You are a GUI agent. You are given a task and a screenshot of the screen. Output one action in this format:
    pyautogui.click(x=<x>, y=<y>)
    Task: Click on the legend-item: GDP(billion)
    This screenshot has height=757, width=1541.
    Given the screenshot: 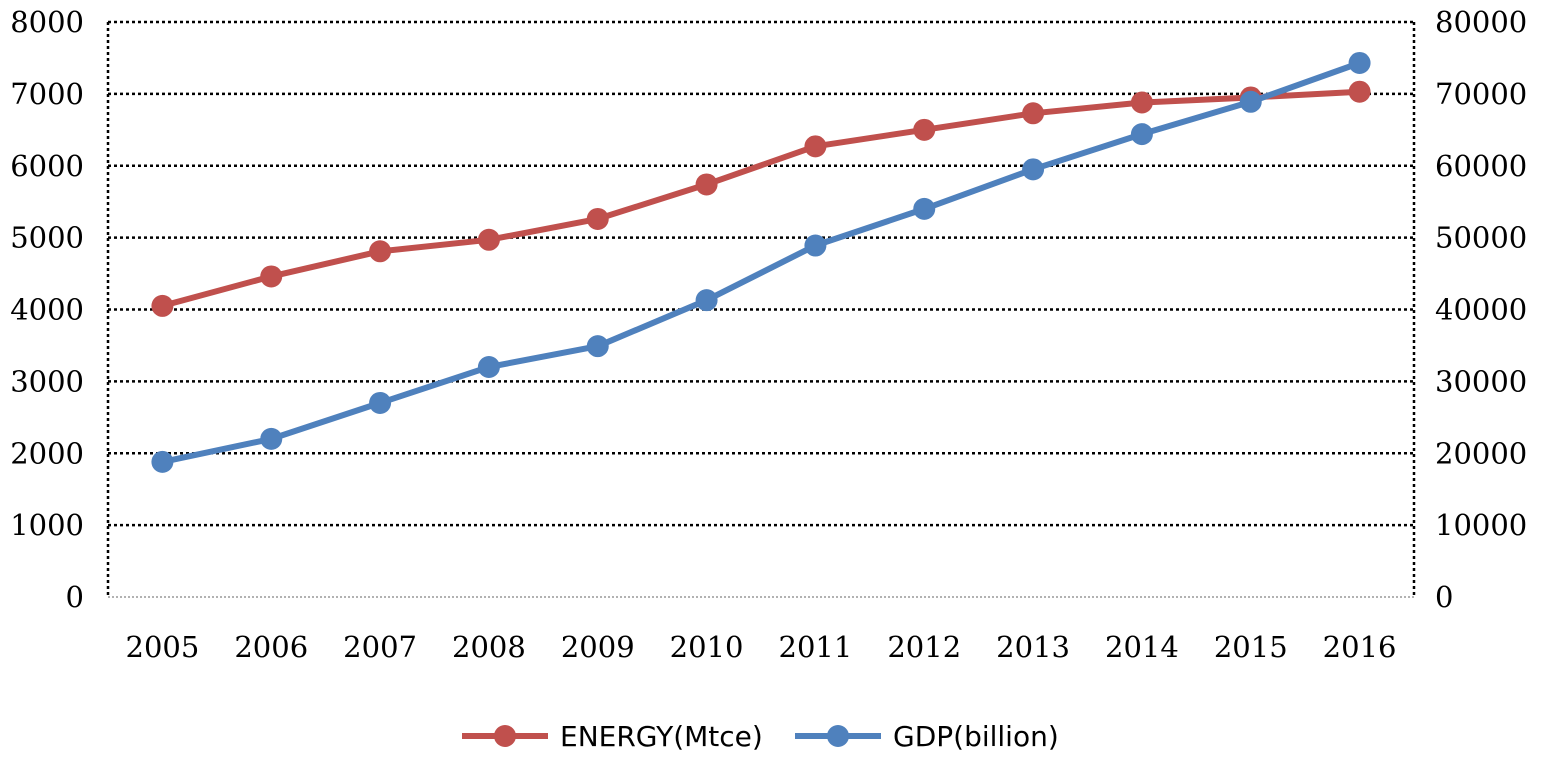 What is the action you would take?
    pyautogui.click(x=927, y=736)
    